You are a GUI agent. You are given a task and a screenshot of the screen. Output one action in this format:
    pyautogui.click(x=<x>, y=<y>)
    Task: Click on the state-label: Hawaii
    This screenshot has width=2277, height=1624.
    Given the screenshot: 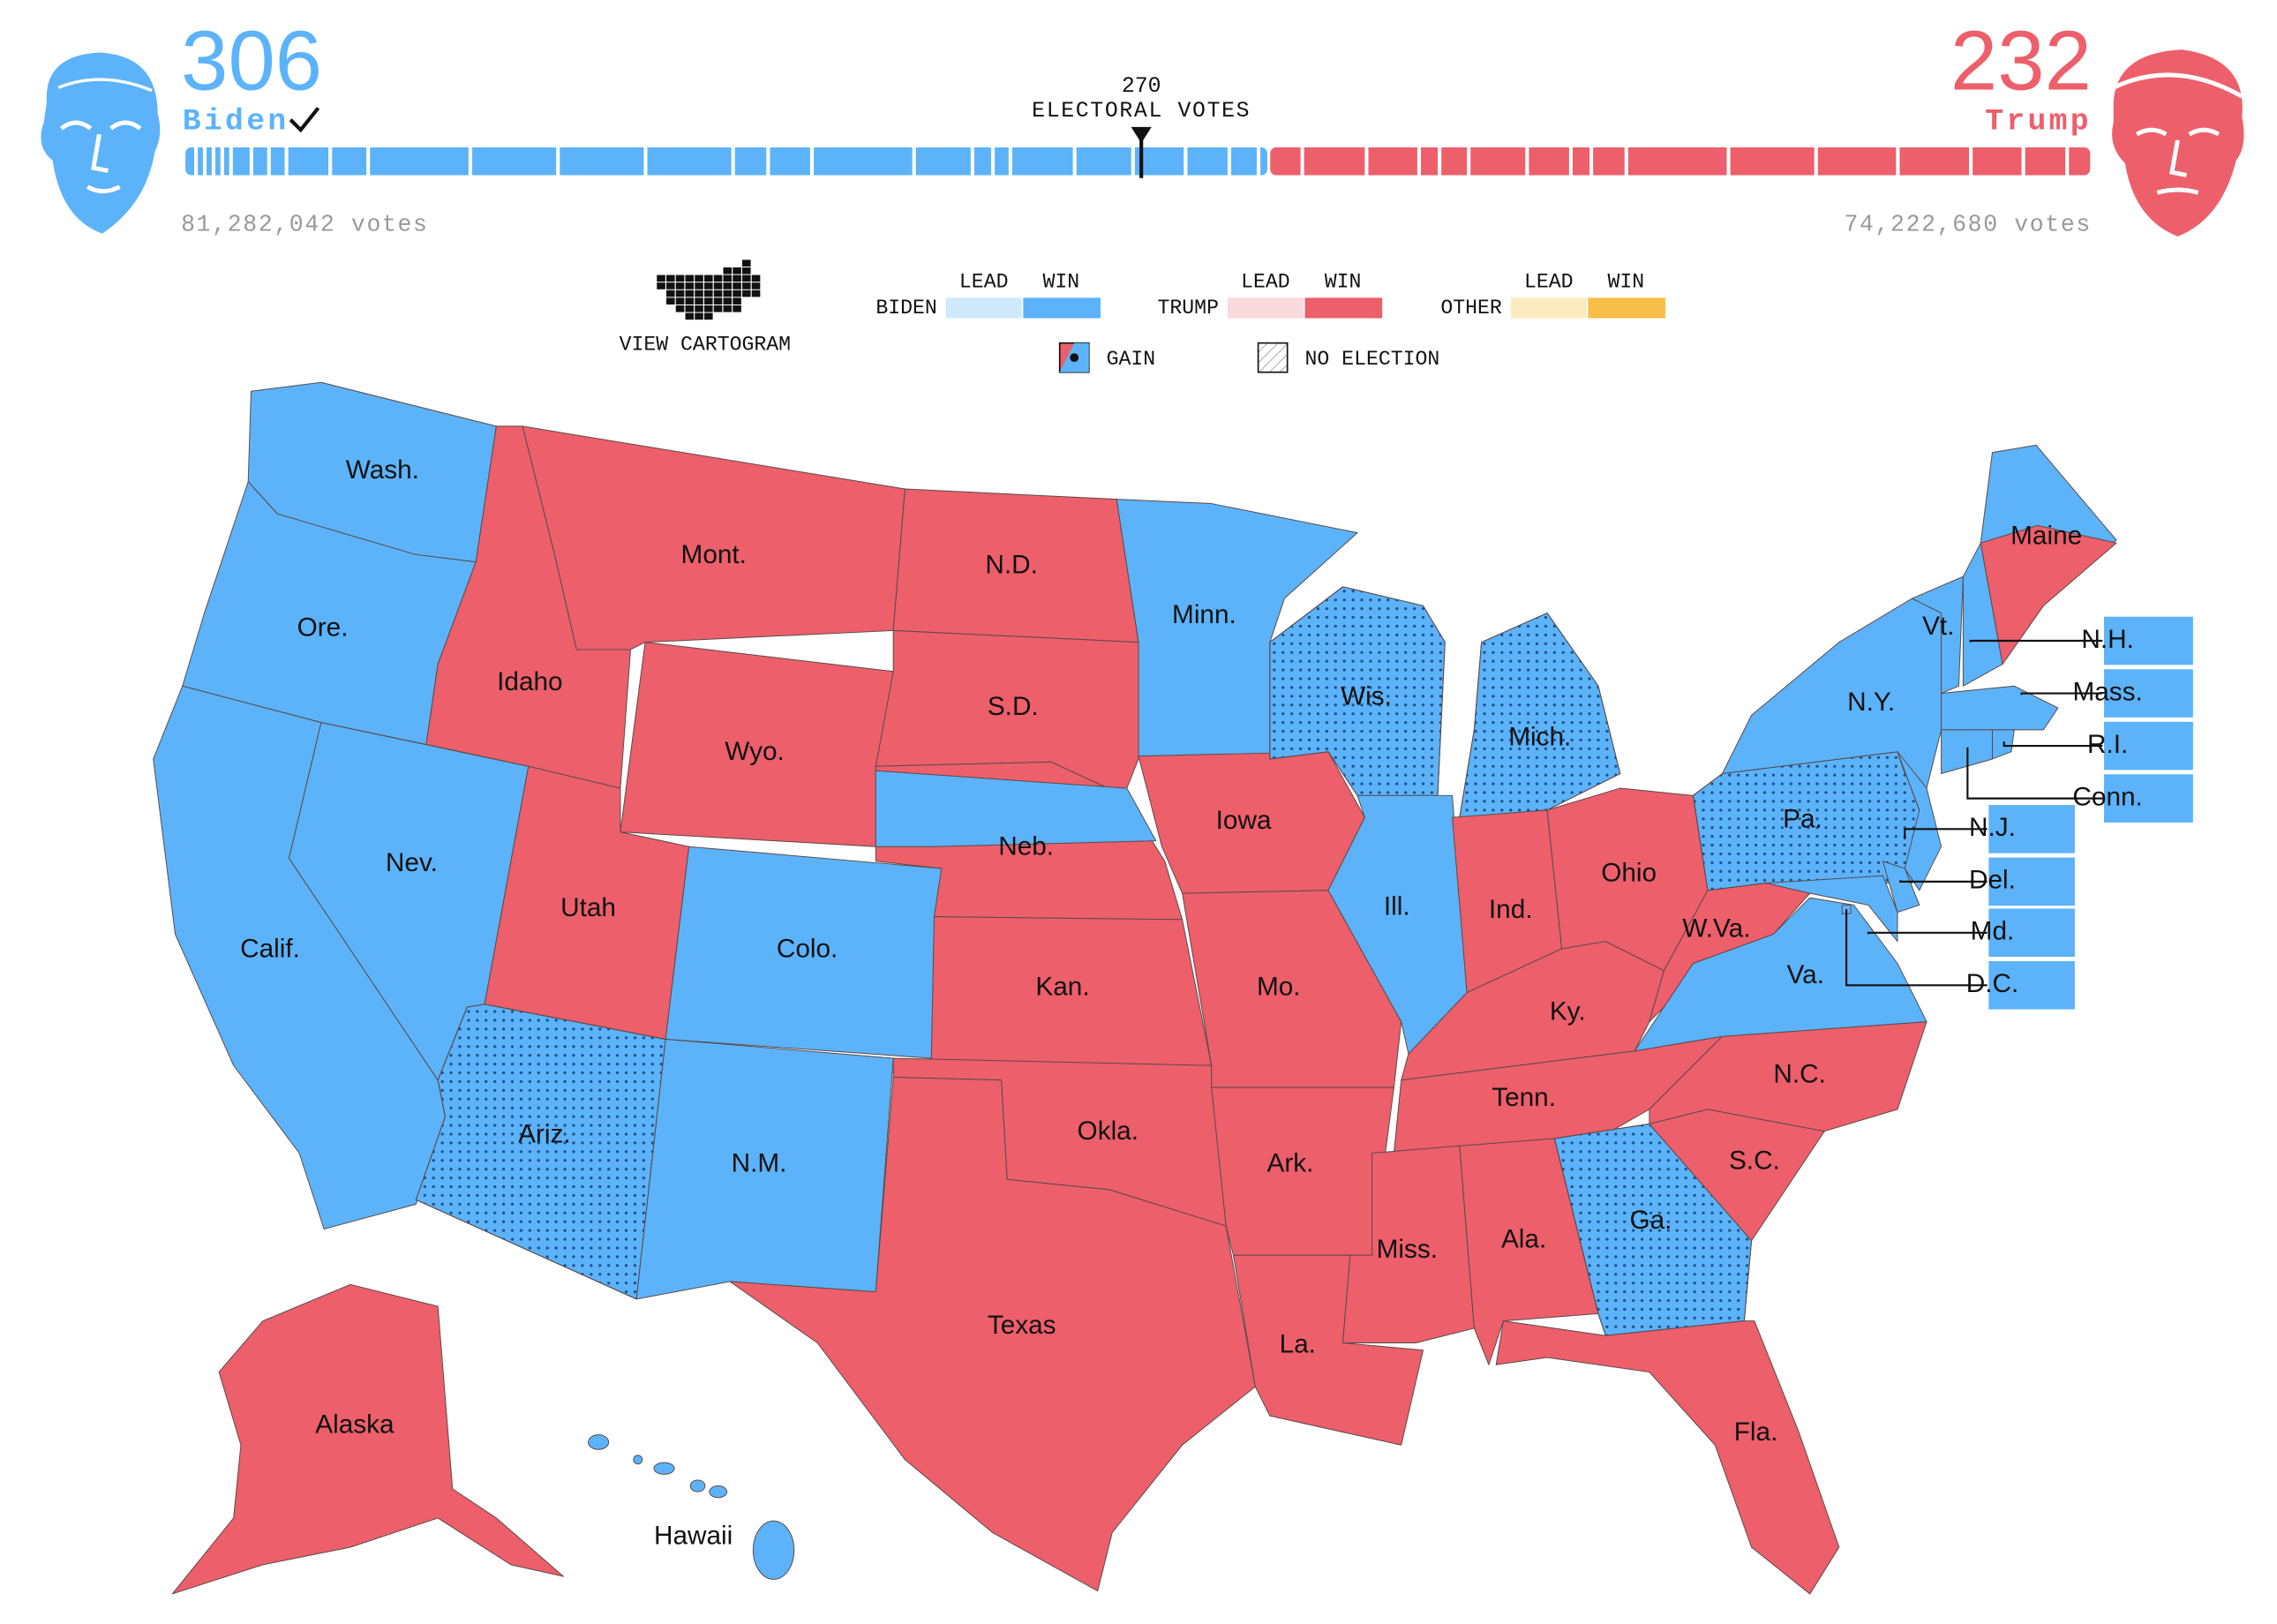 What is the action you would take?
    pyautogui.click(x=693, y=1535)
    